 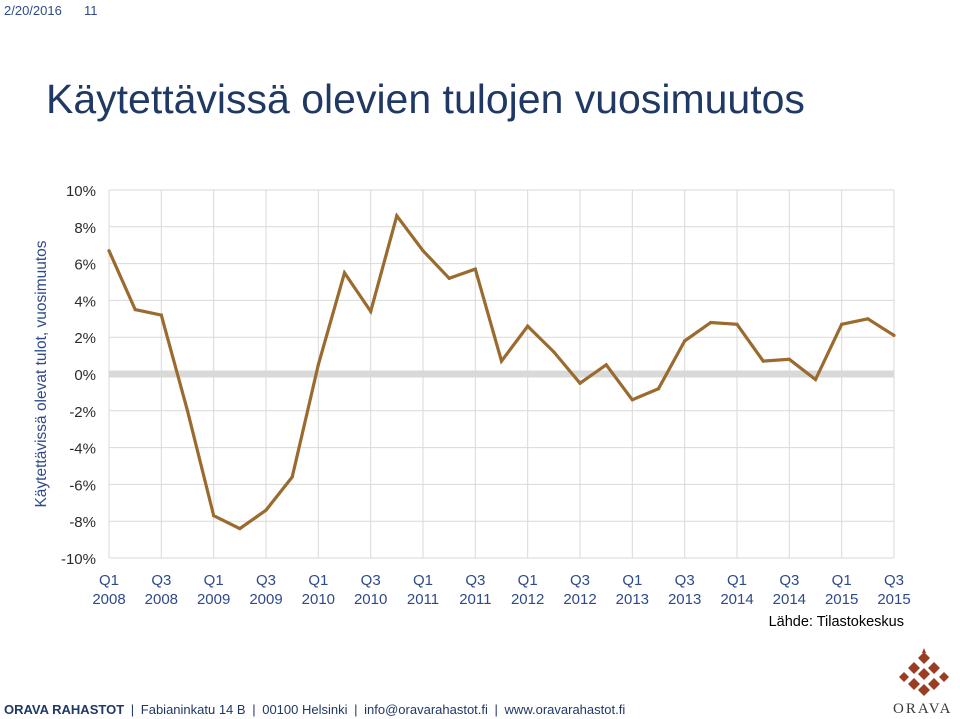 I want to click on pinecone-logo-icon, so click(x=924, y=672).